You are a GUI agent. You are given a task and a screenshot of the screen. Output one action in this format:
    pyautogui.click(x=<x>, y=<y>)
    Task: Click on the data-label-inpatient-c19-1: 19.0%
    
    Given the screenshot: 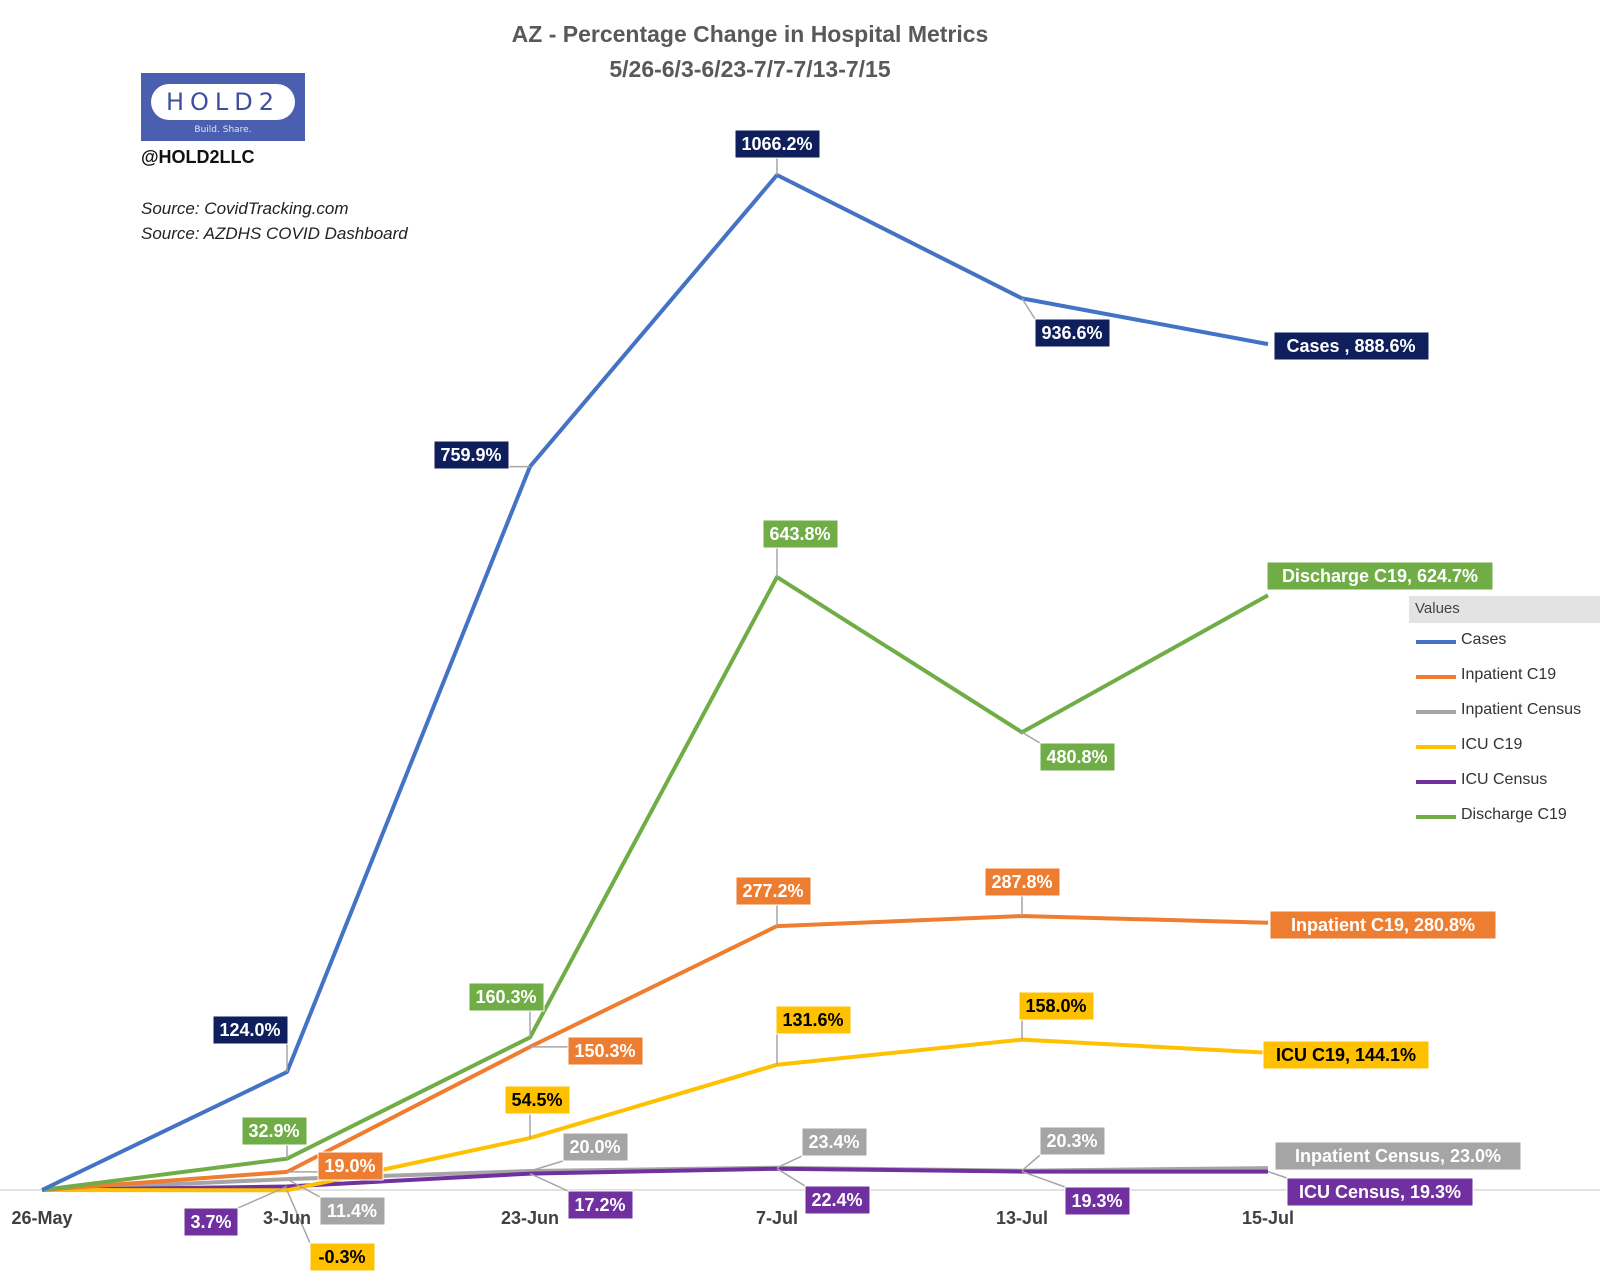 What is the action you would take?
    pyautogui.click(x=349, y=1166)
    